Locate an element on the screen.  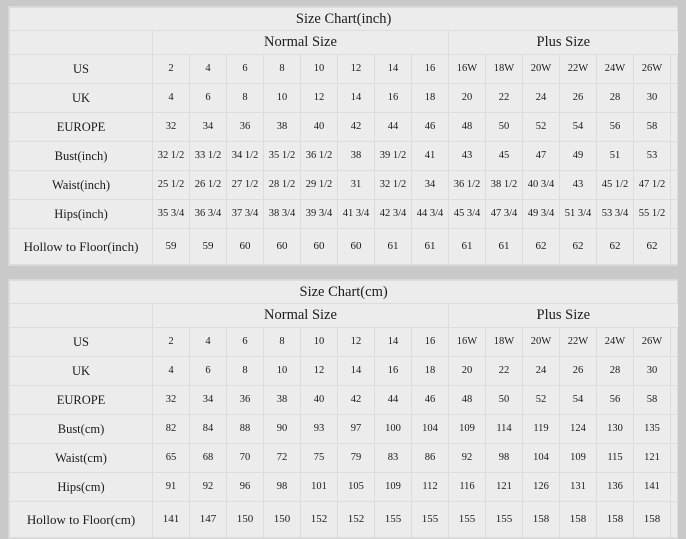
data-cell: 8 is located at coordinates (282, 69).